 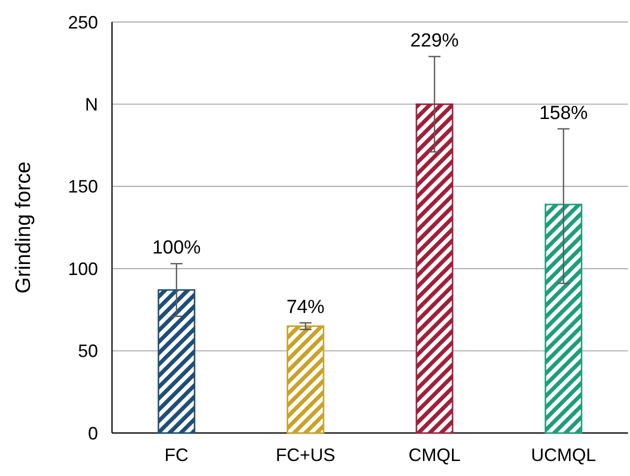 I want to click on x-tick-label: FC+US, so click(x=306, y=455).